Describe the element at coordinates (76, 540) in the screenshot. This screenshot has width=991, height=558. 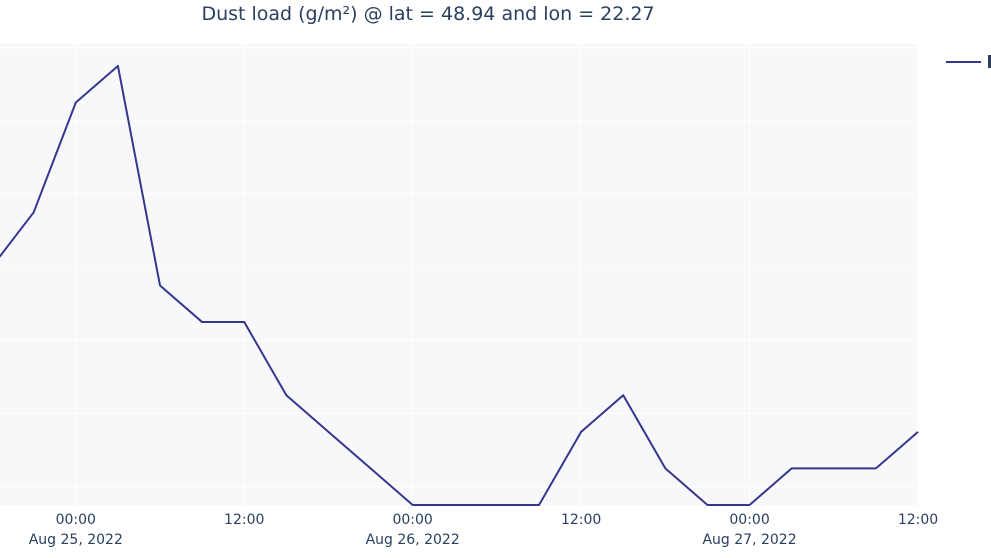
I see `x-tick-date-label: Aug 25, 2022` at that location.